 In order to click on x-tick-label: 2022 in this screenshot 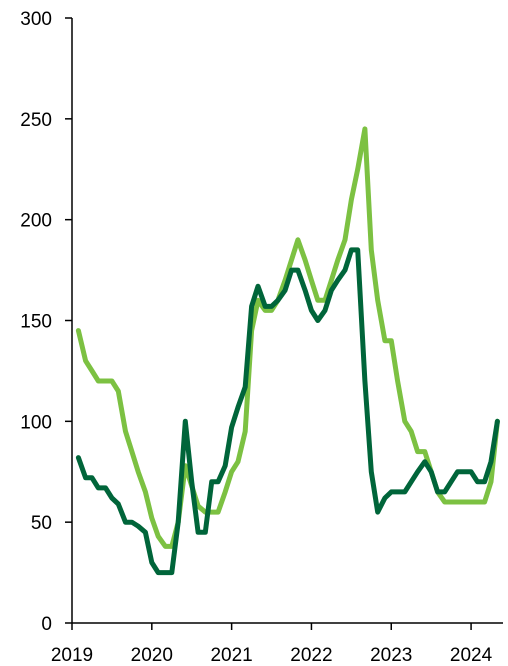, I will do `click(311, 655)`.